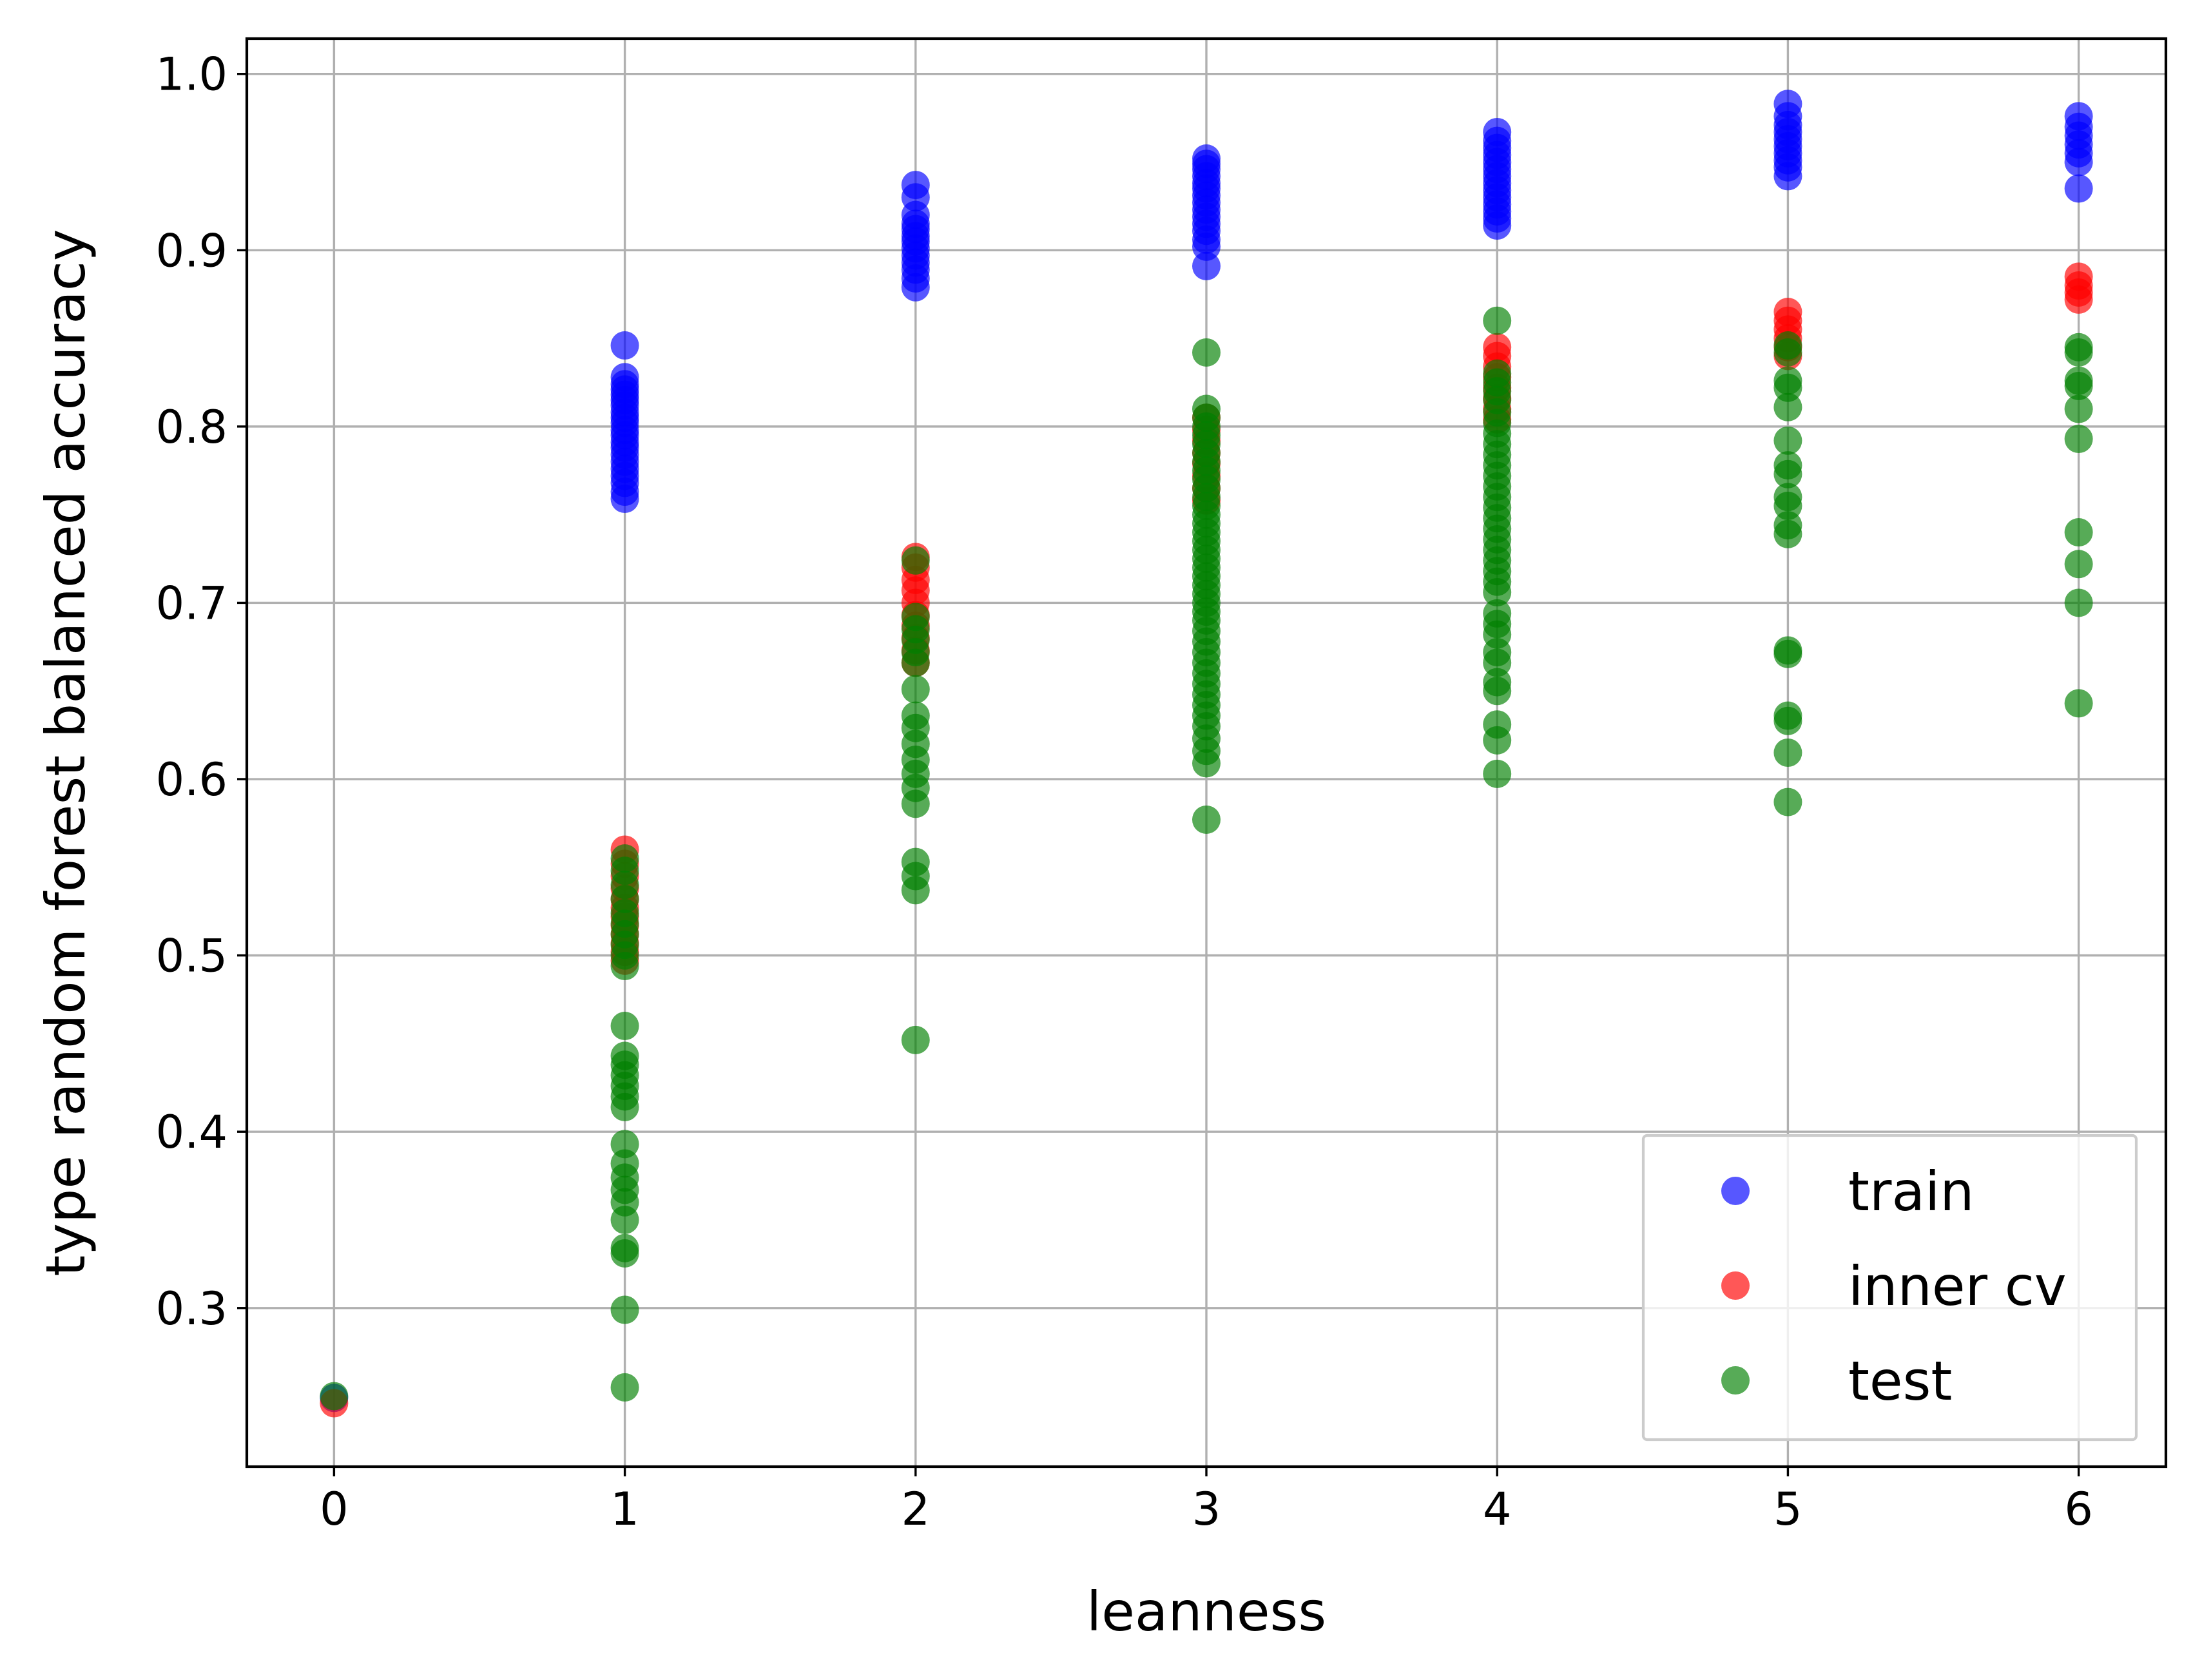 Image resolution: width=2202 pixels, height=1680 pixels. Describe the element at coordinates (191, 428) in the screenshot. I see `y-tick-label: 0.8` at that location.